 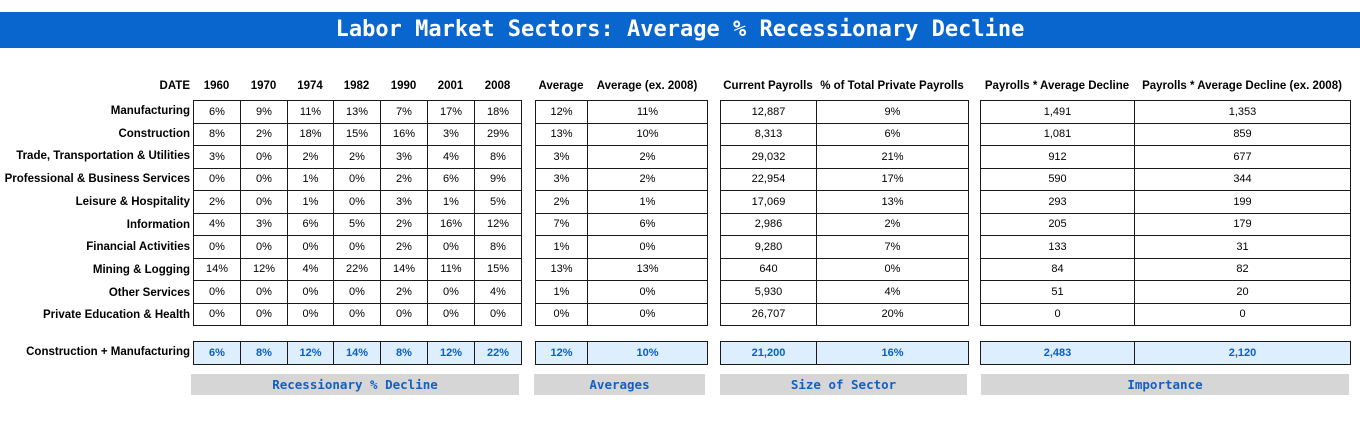 I want to click on table-row: 0% 0% 0% 0% 0% 0% 0%, so click(x=357, y=314).